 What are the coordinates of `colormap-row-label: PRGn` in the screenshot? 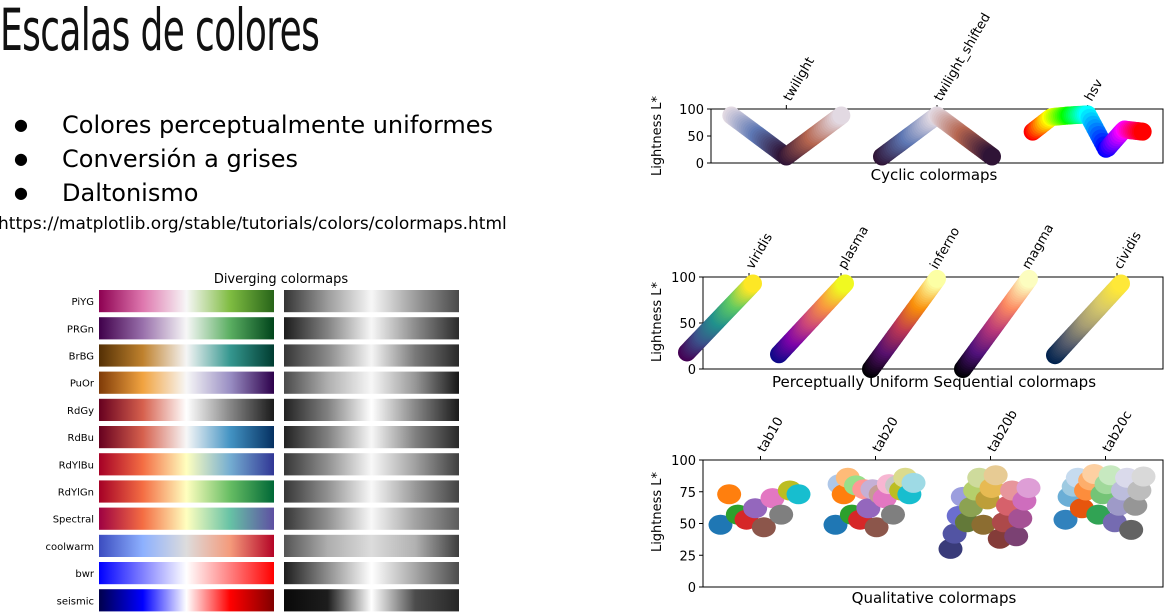 It's located at (80, 329).